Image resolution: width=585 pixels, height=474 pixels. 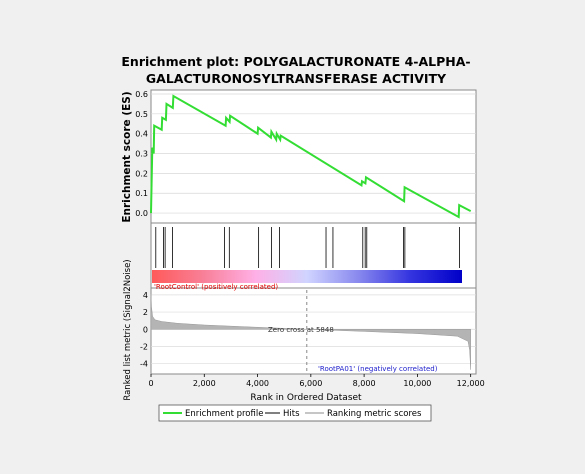 What do you see at coordinates (204, 383) in the screenshot?
I see `x-tick-label: 2,000` at bounding box center [204, 383].